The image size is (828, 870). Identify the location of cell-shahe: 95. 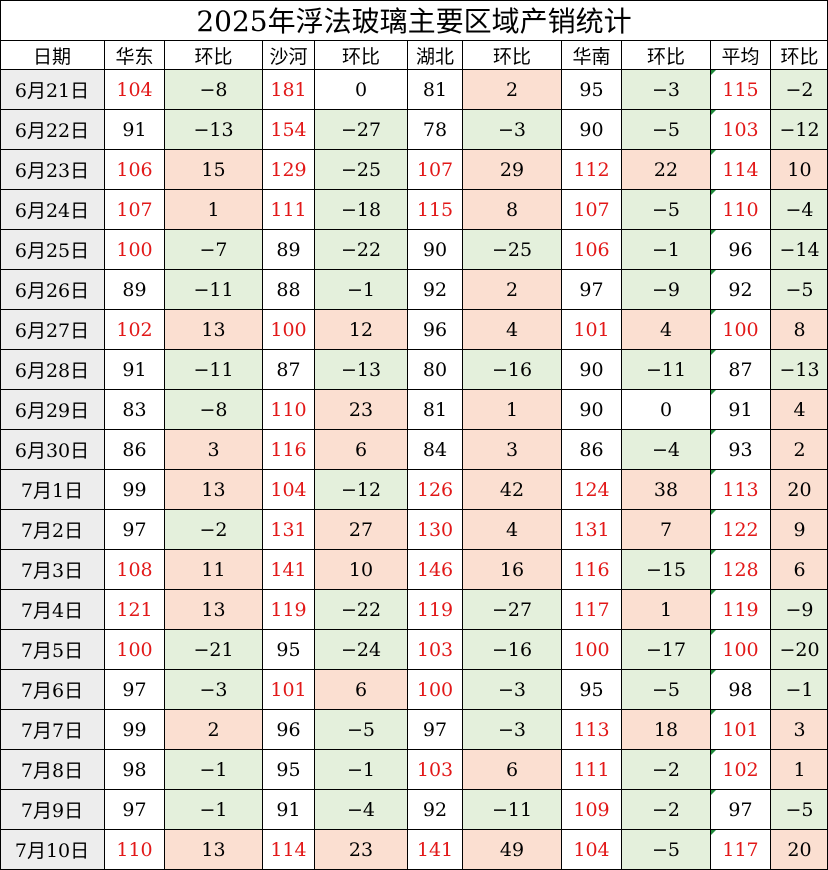
(289, 649).